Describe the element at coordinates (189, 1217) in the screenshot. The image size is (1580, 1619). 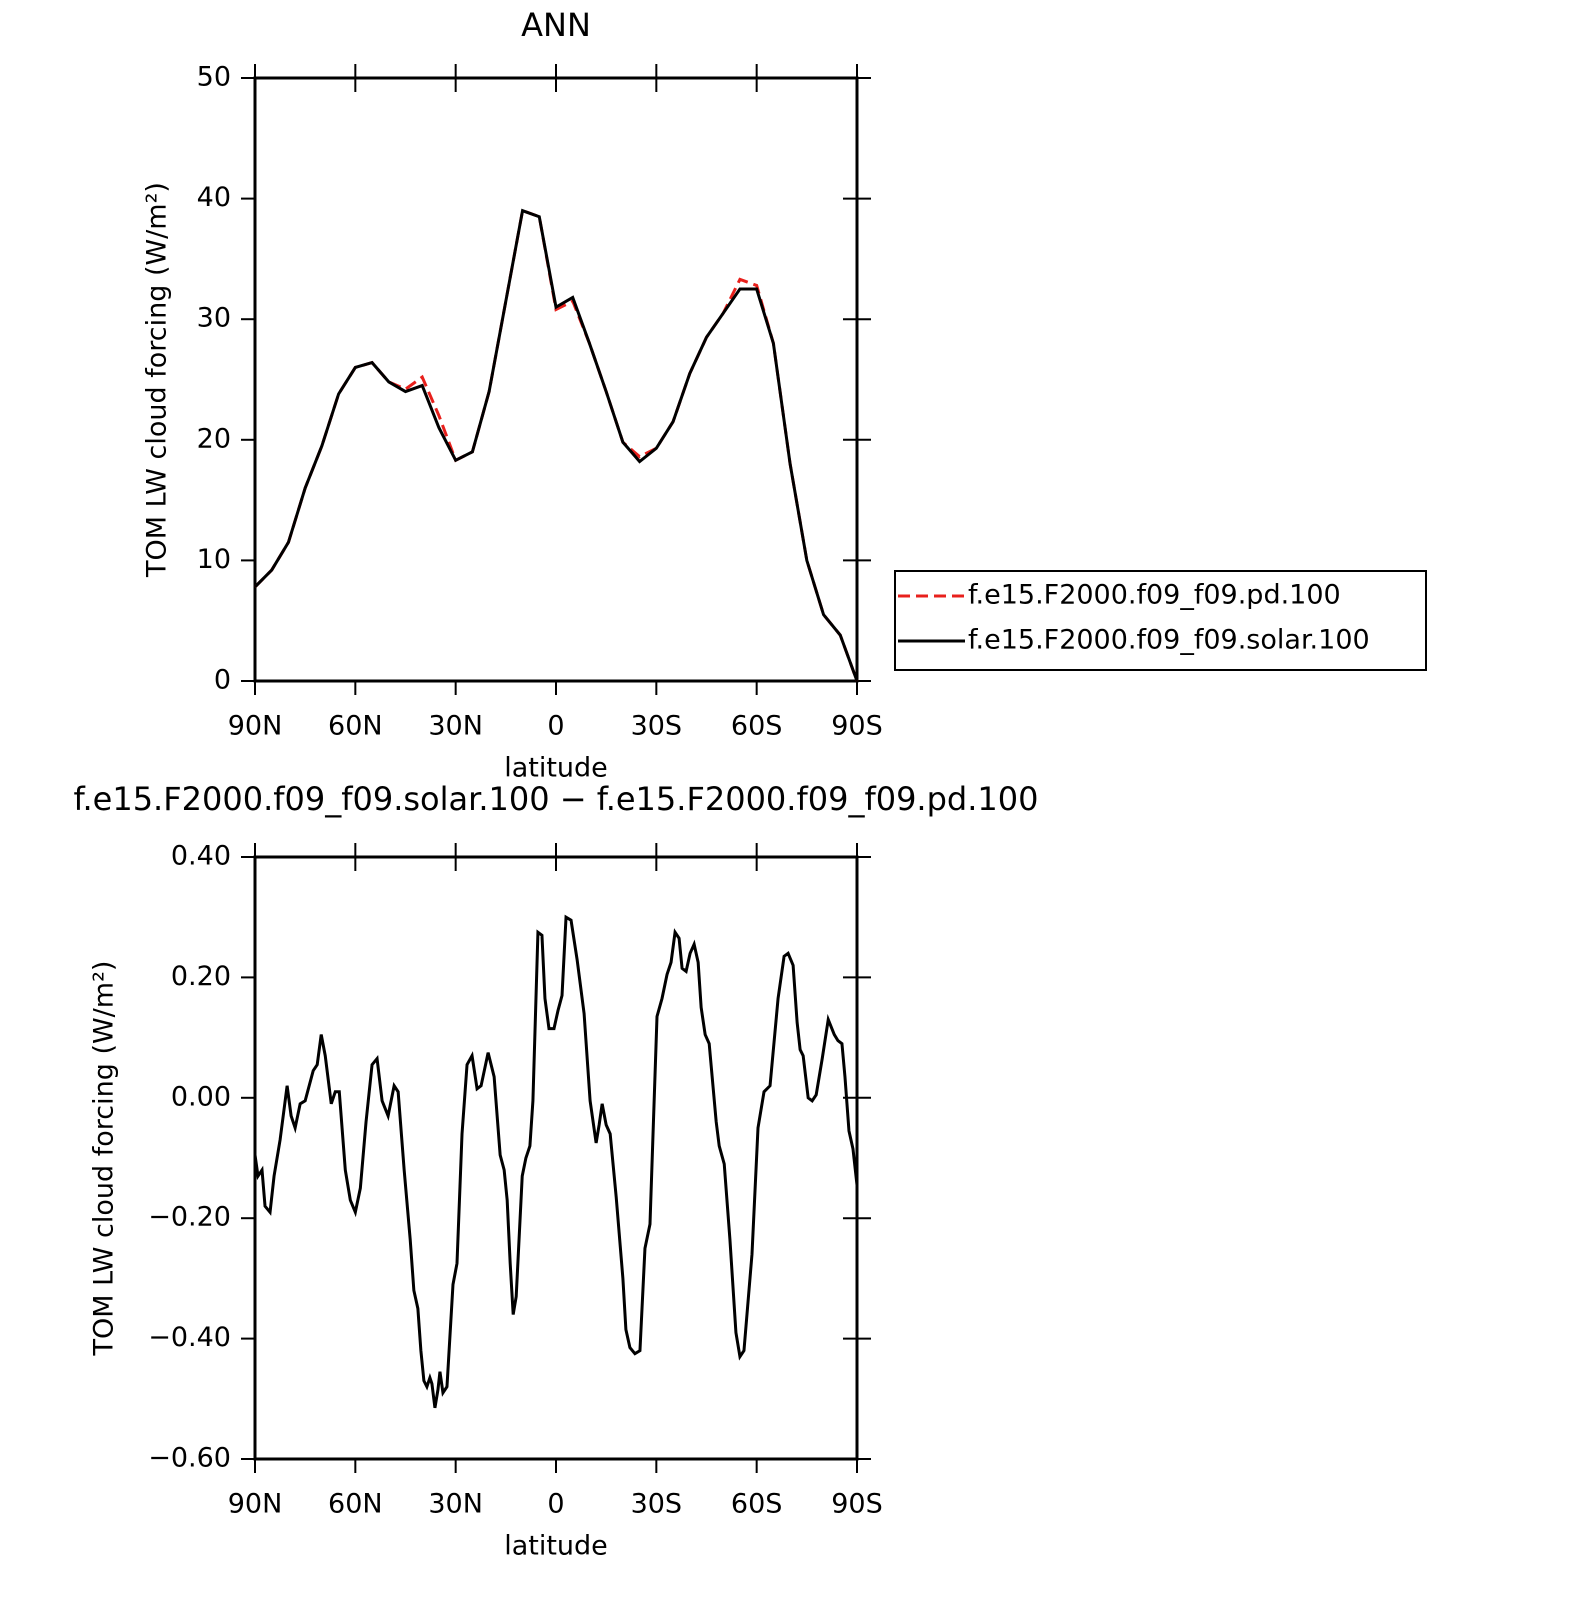
I see `y-tick-label: −0.20` at that location.